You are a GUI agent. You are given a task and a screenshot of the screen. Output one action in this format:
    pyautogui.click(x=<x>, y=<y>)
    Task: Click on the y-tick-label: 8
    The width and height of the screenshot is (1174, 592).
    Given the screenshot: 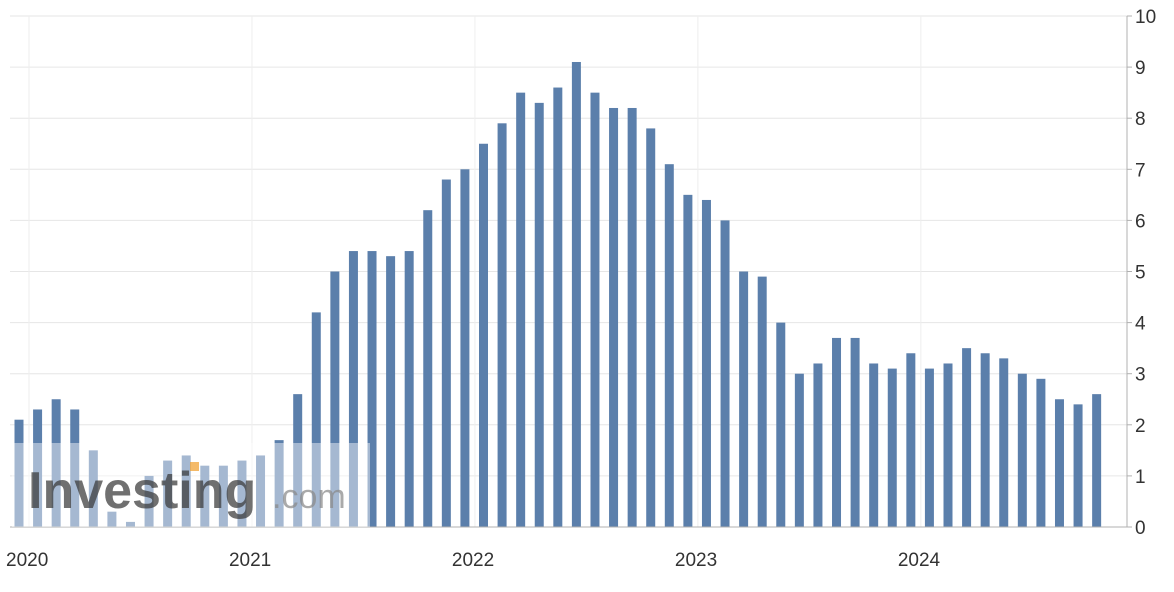 What is the action you would take?
    pyautogui.click(x=1140, y=119)
    